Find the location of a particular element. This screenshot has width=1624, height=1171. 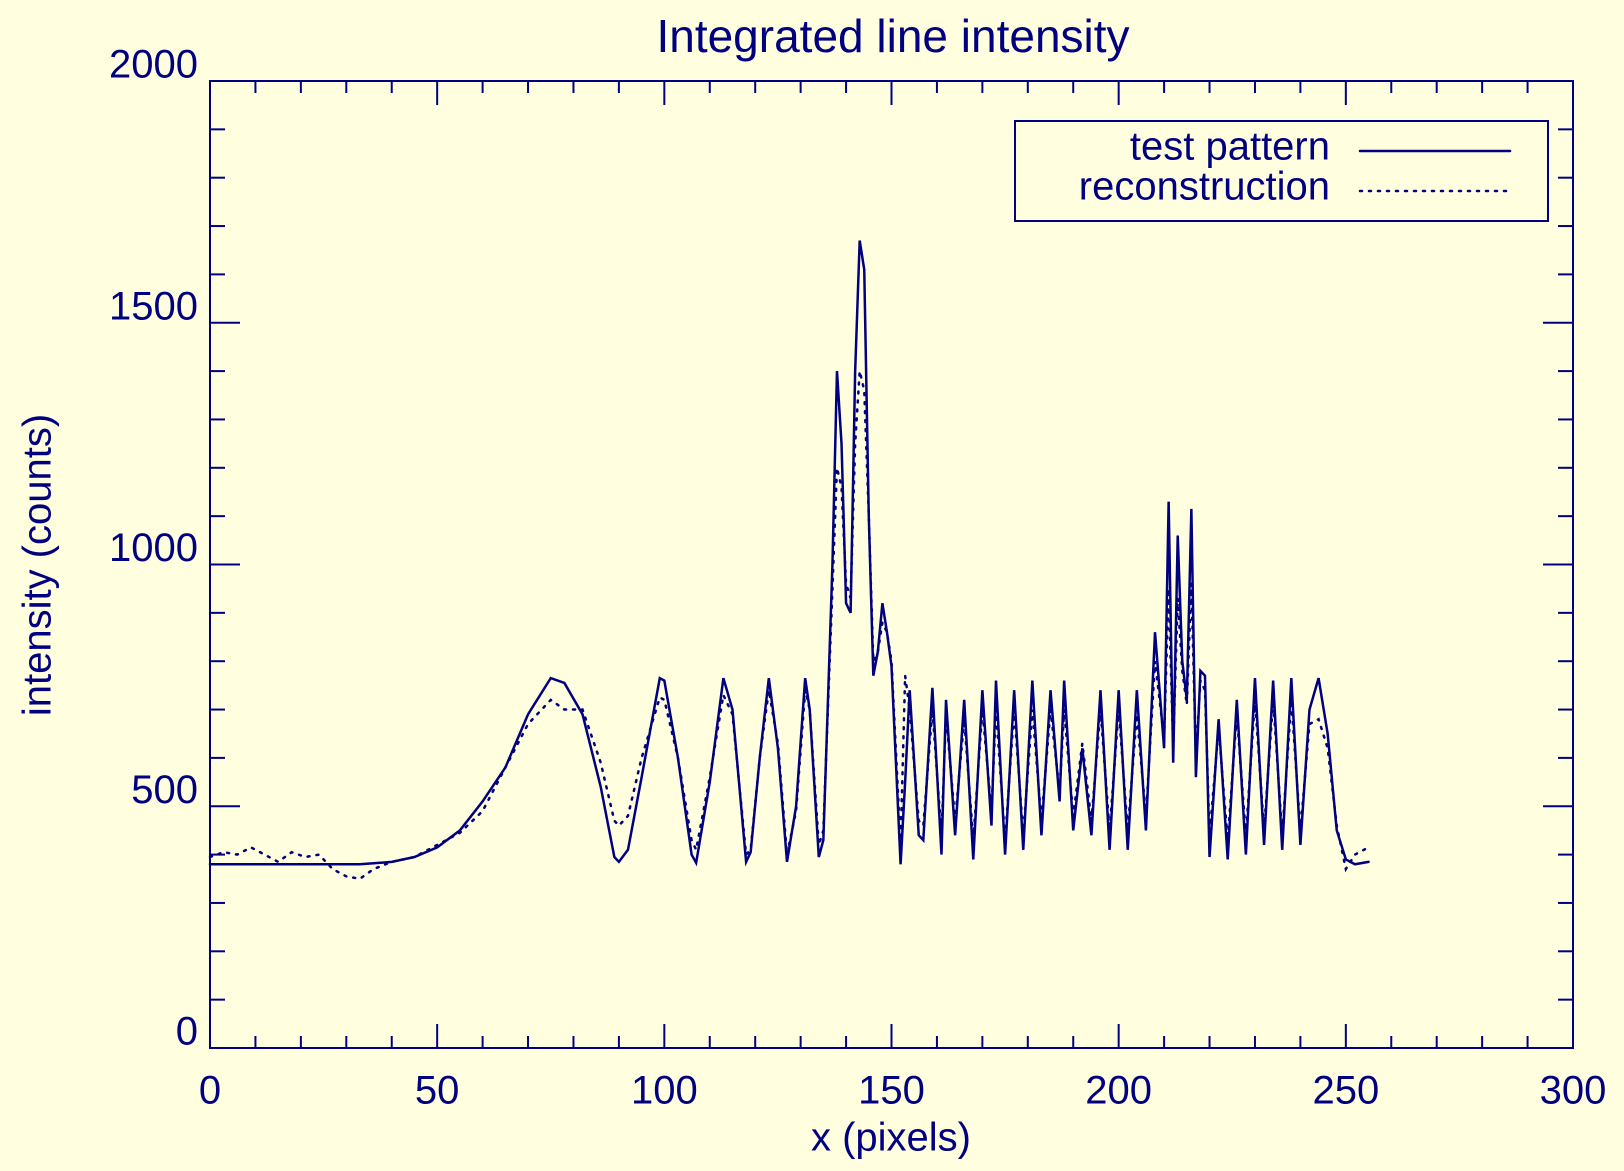

x-tick-label: 0 is located at coordinates (210, 1091).